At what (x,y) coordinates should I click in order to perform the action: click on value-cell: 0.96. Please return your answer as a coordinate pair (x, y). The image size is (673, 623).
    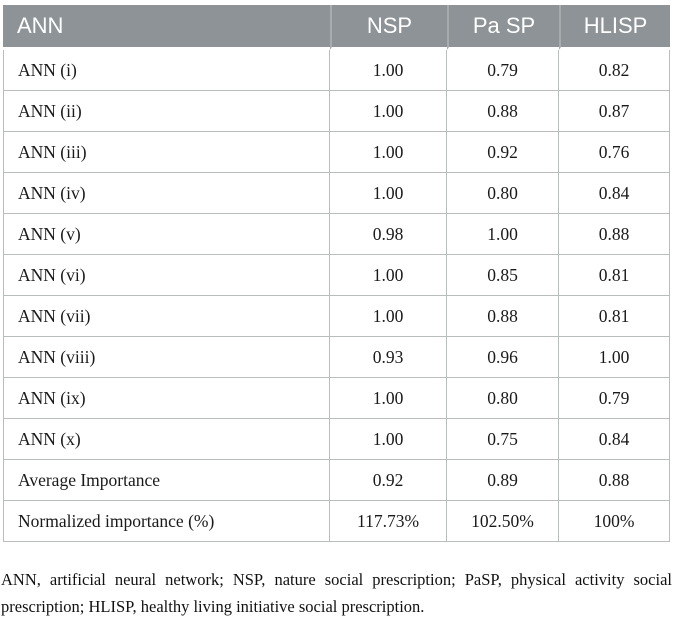
    Looking at the image, I should click on (503, 357).